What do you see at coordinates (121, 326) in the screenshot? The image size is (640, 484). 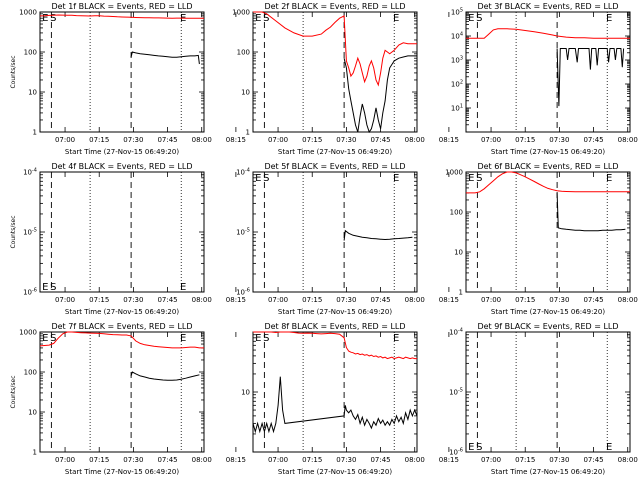 I see `plot-title: Det 7f BLACK = Events, RED = LLD` at bounding box center [121, 326].